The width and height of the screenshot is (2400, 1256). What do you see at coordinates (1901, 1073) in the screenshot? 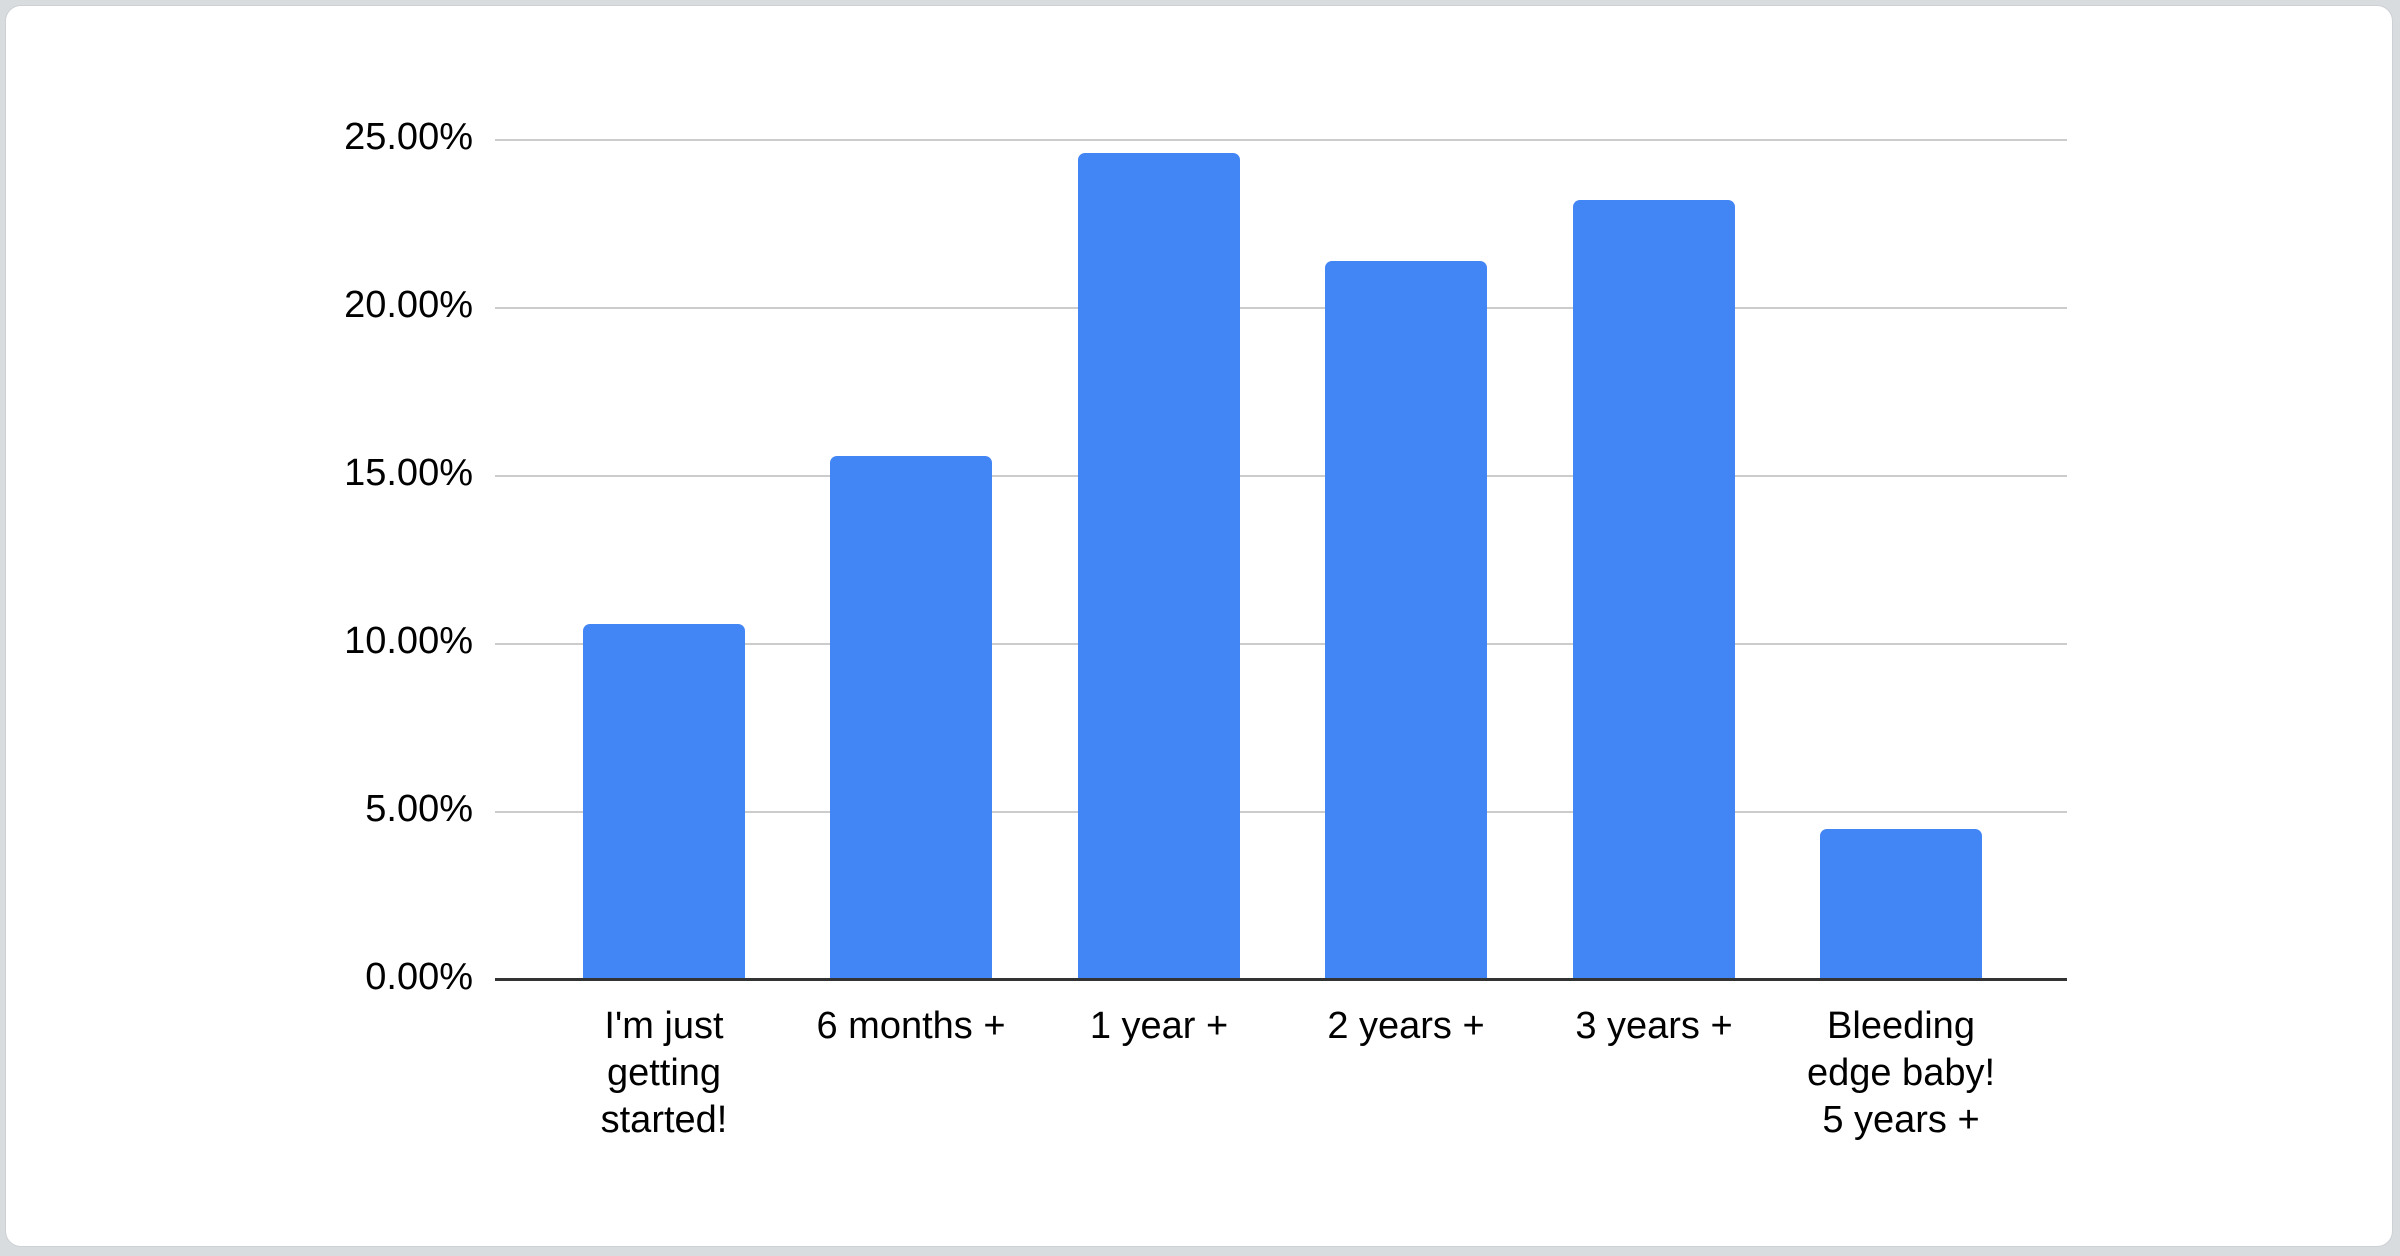
I see `x-axis-category-label: Bleeding edge baby! 5 years +` at bounding box center [1901, 1073].